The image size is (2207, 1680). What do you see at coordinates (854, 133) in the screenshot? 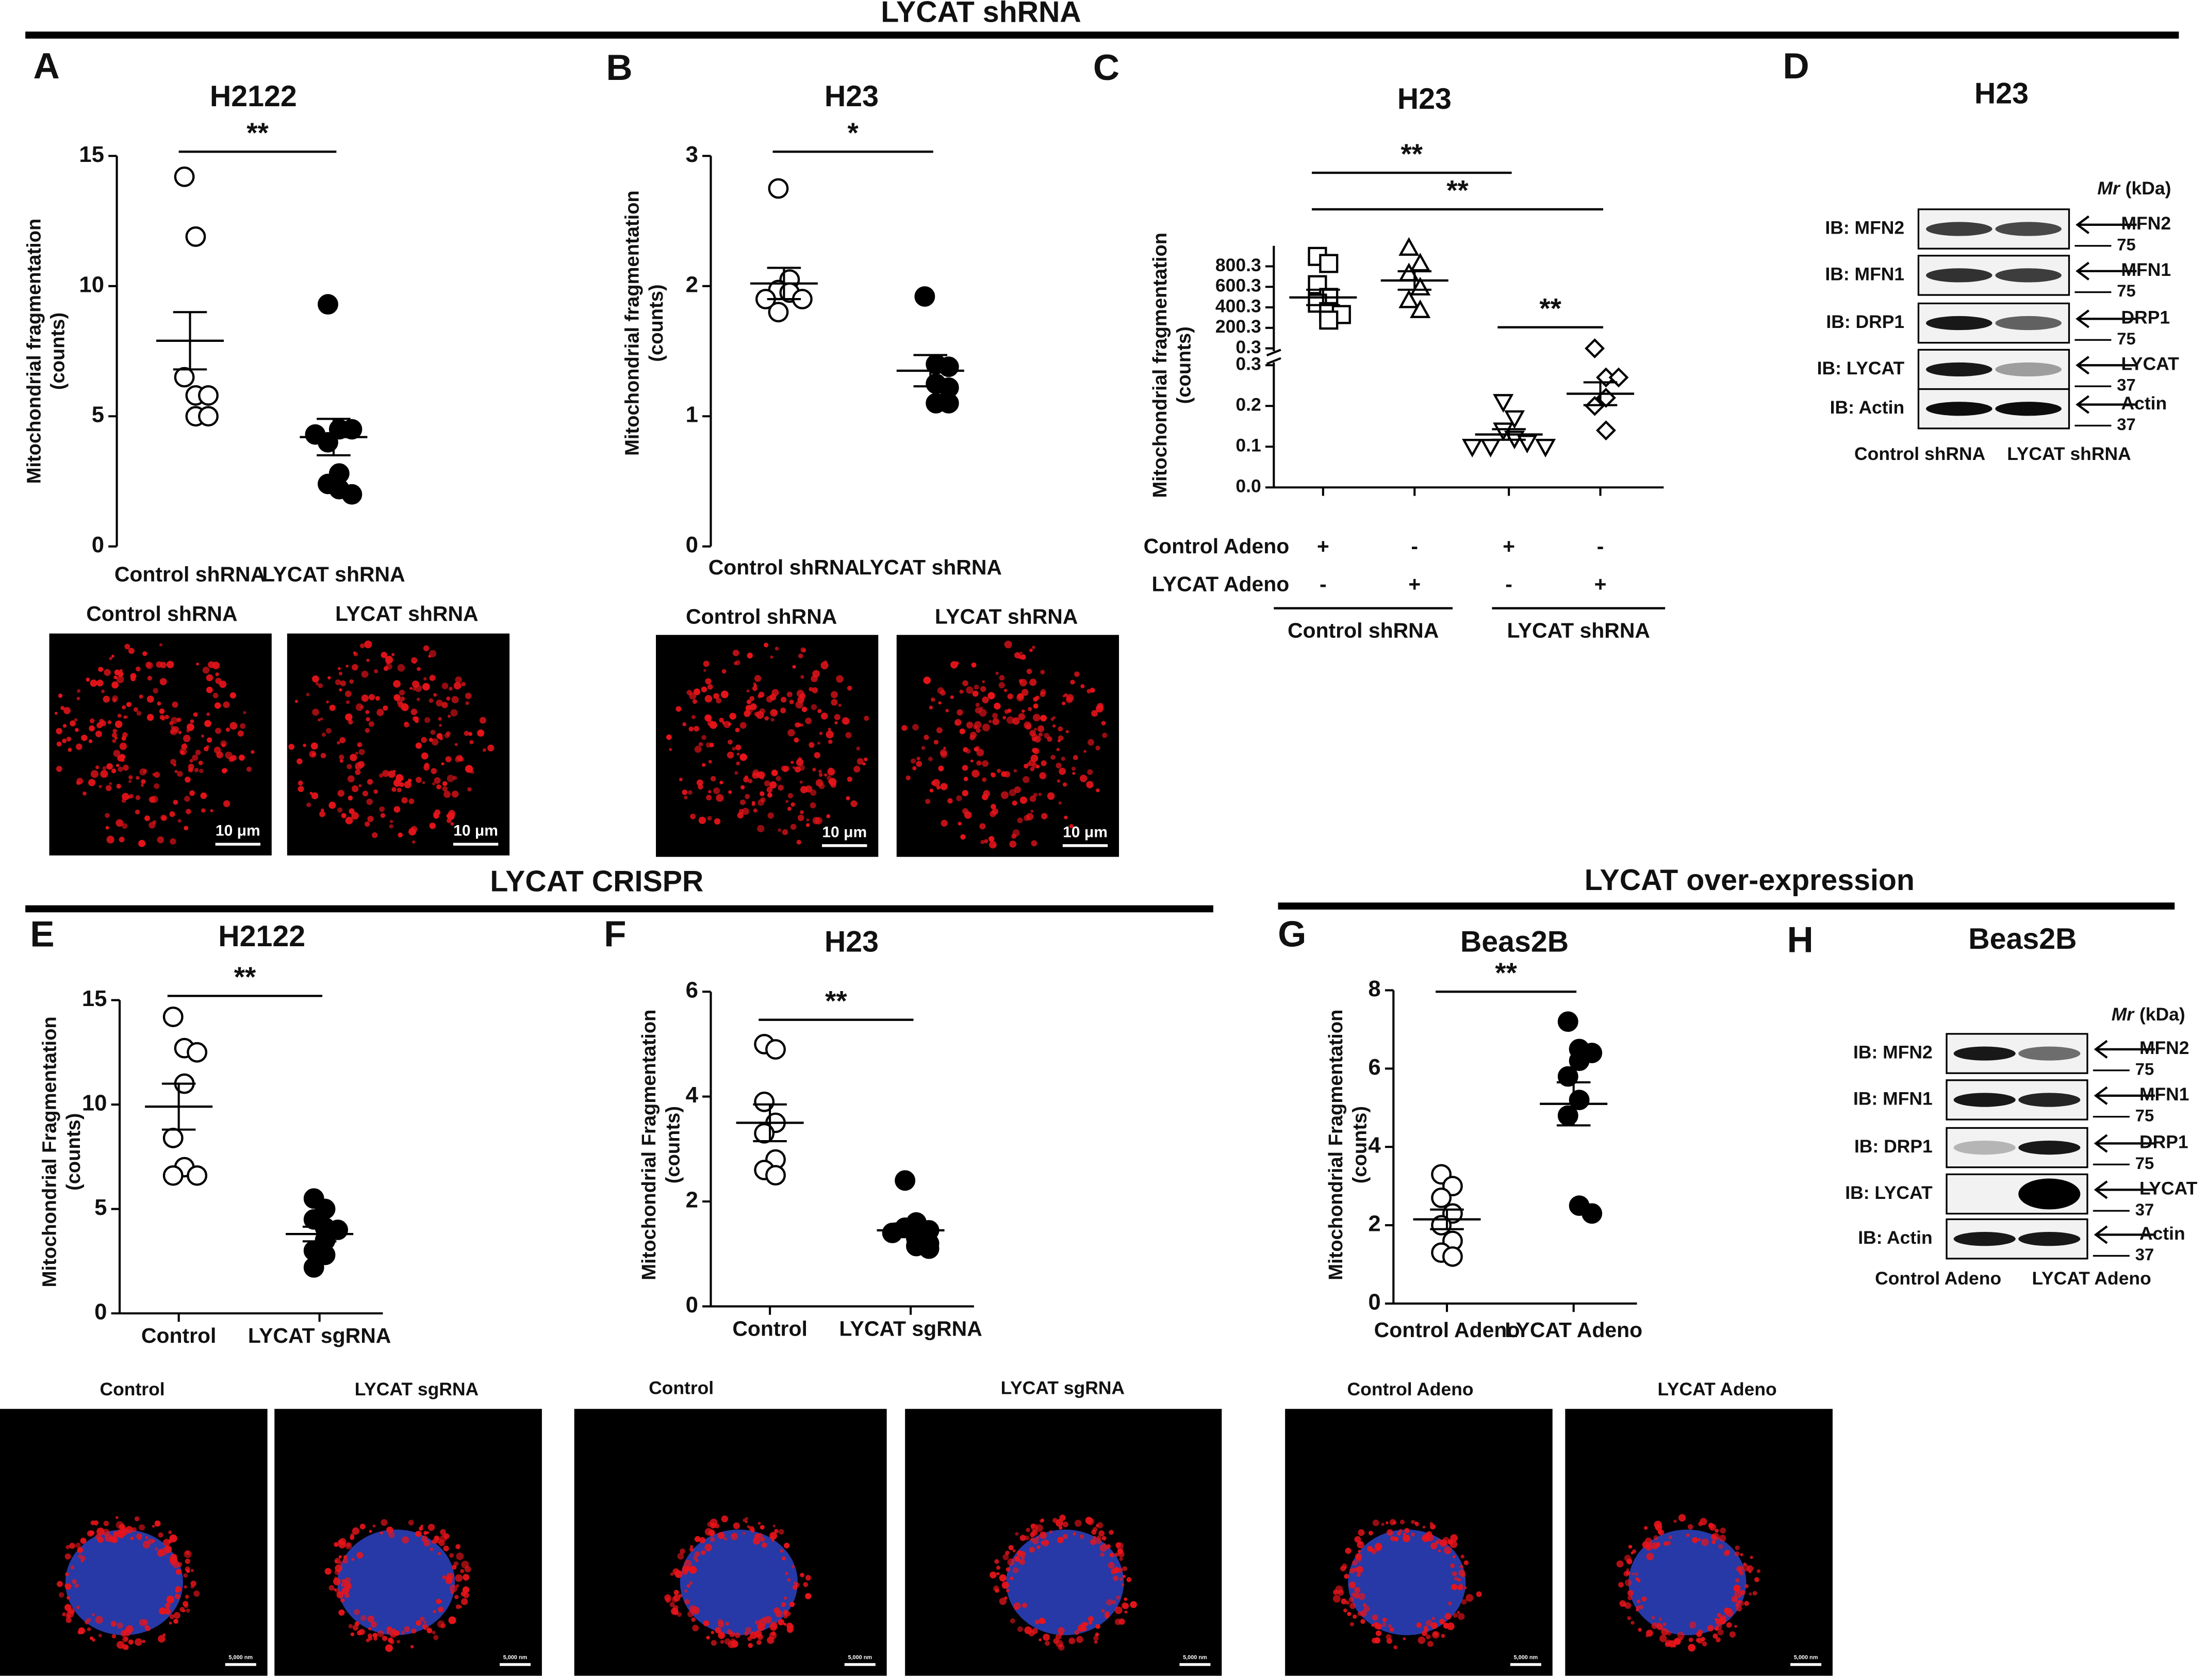
I see `significance-label: *` at bounding box center [854, 133].